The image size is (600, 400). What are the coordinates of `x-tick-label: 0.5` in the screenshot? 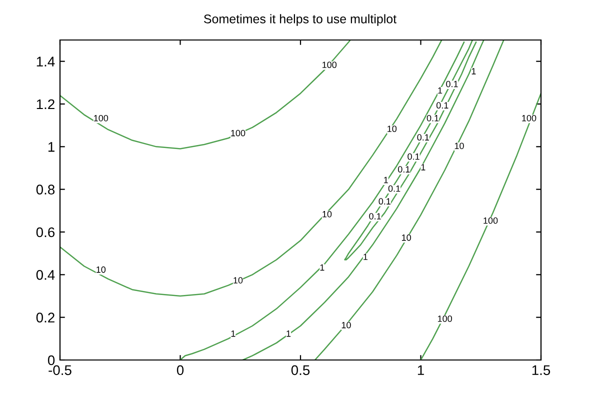 It's located at (300, 370).